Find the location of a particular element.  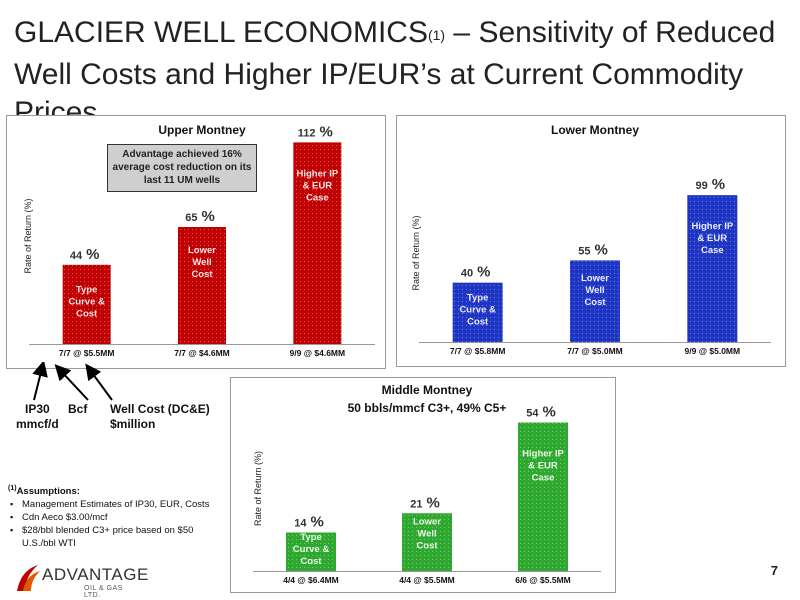

legend-bcf: Bcf is located at coordinates (78, 409).